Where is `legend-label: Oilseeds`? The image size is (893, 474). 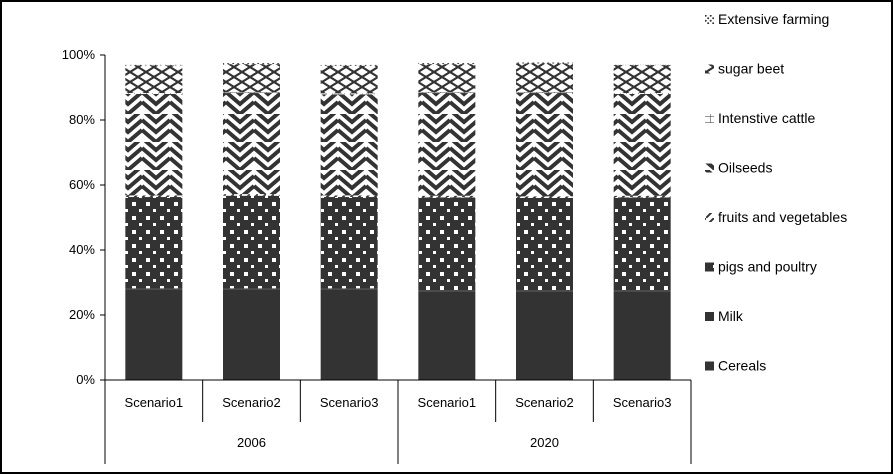
legend-label: Oilseeds is located at coordinates (745, 168).